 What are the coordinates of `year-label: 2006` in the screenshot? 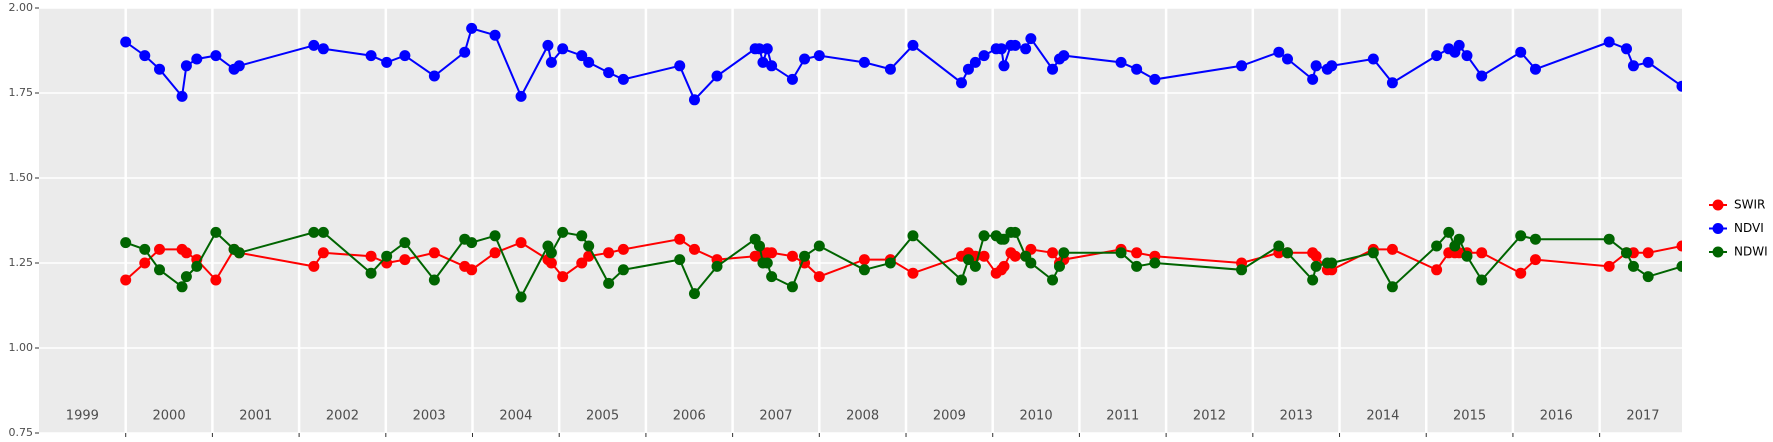 It's located at (689, 416).